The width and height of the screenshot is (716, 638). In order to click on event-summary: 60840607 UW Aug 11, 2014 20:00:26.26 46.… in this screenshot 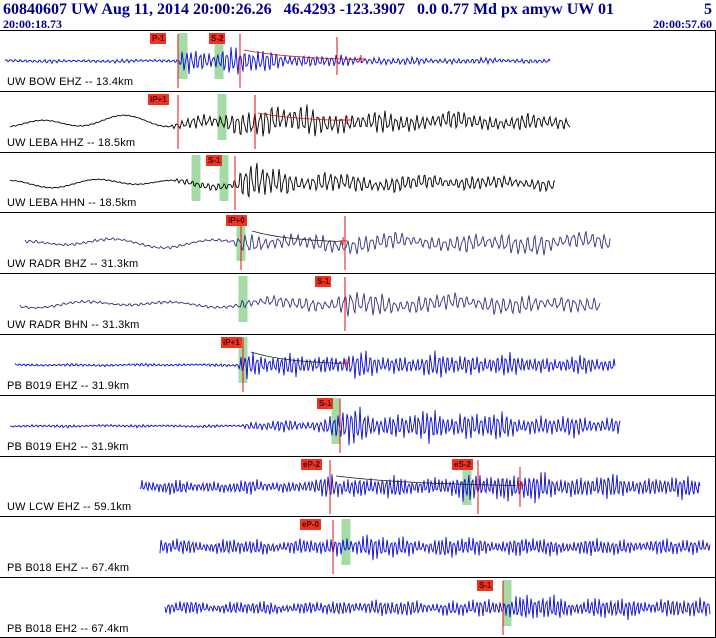, I will do `click(308, 9)`.